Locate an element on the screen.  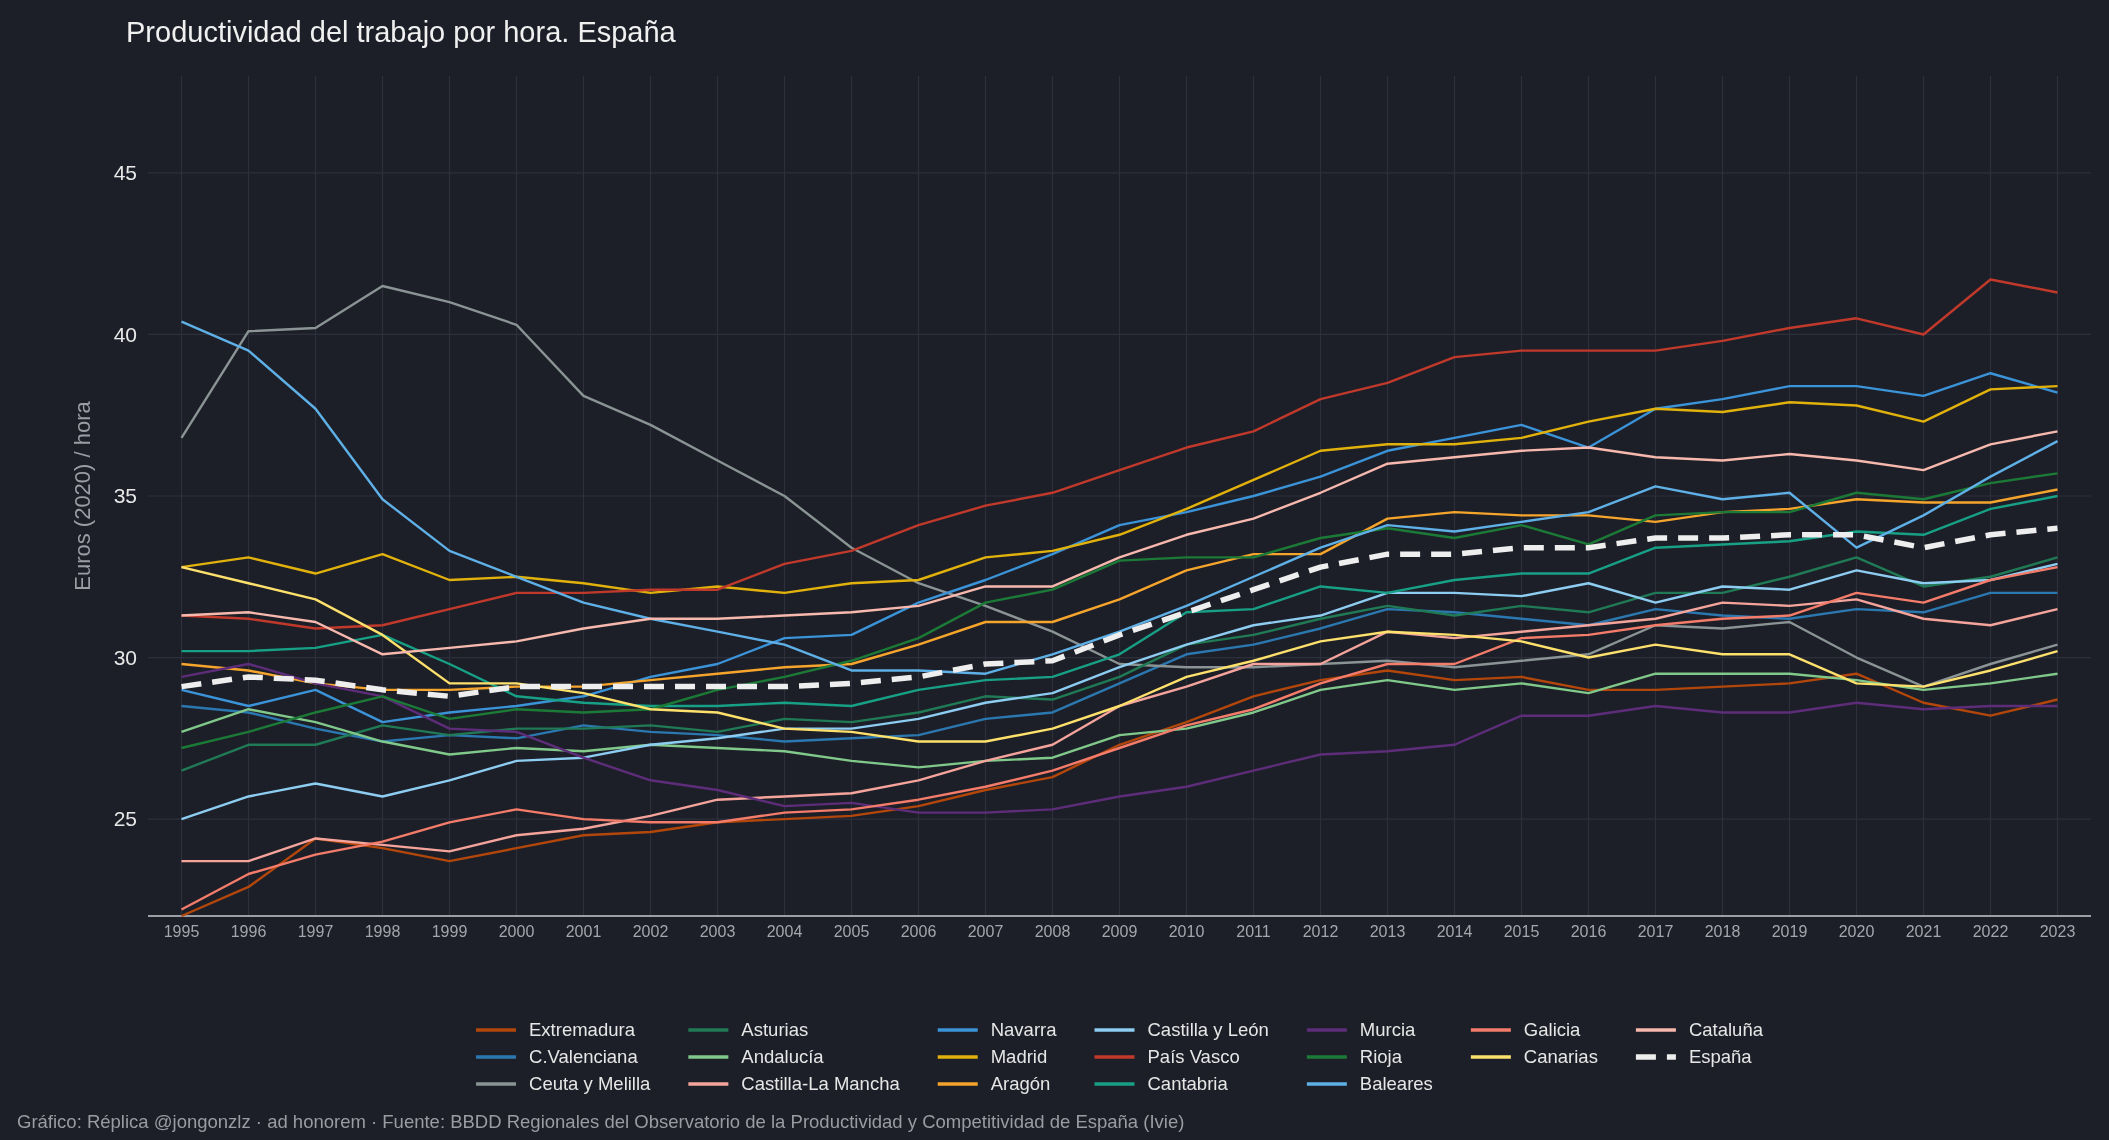
x-tick-label: 2008 is located at coordinates (1052, 931).